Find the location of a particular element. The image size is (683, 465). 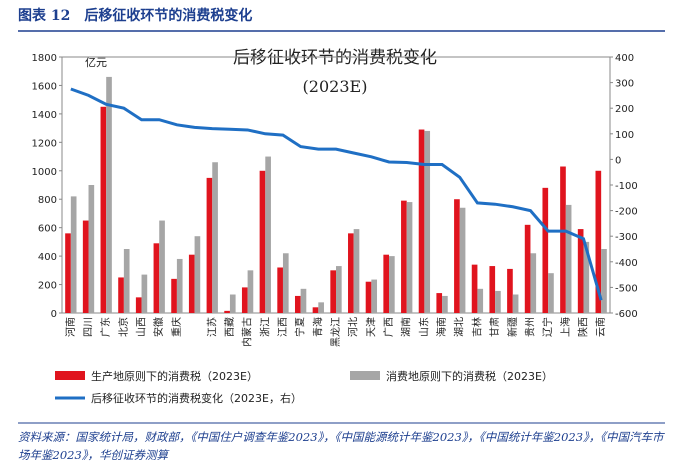

y2-tick-label: 300 is located at coordinates (624, 84).